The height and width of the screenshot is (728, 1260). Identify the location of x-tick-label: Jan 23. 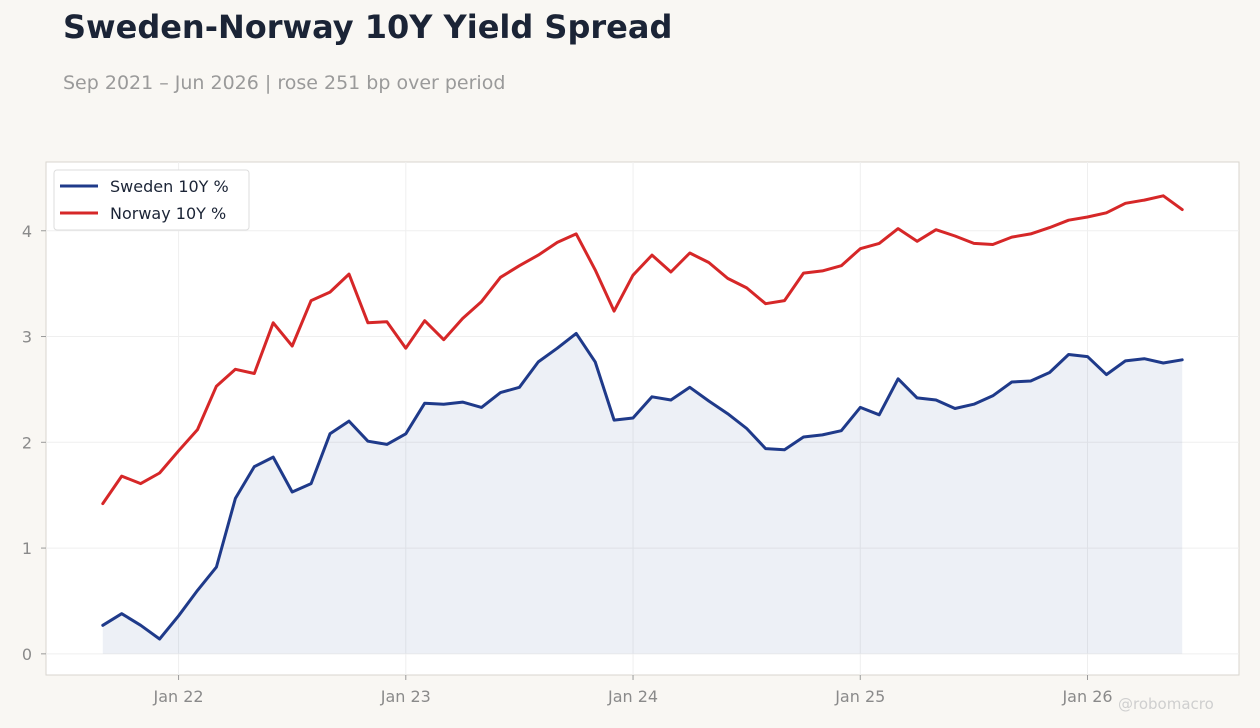
(405, 696).